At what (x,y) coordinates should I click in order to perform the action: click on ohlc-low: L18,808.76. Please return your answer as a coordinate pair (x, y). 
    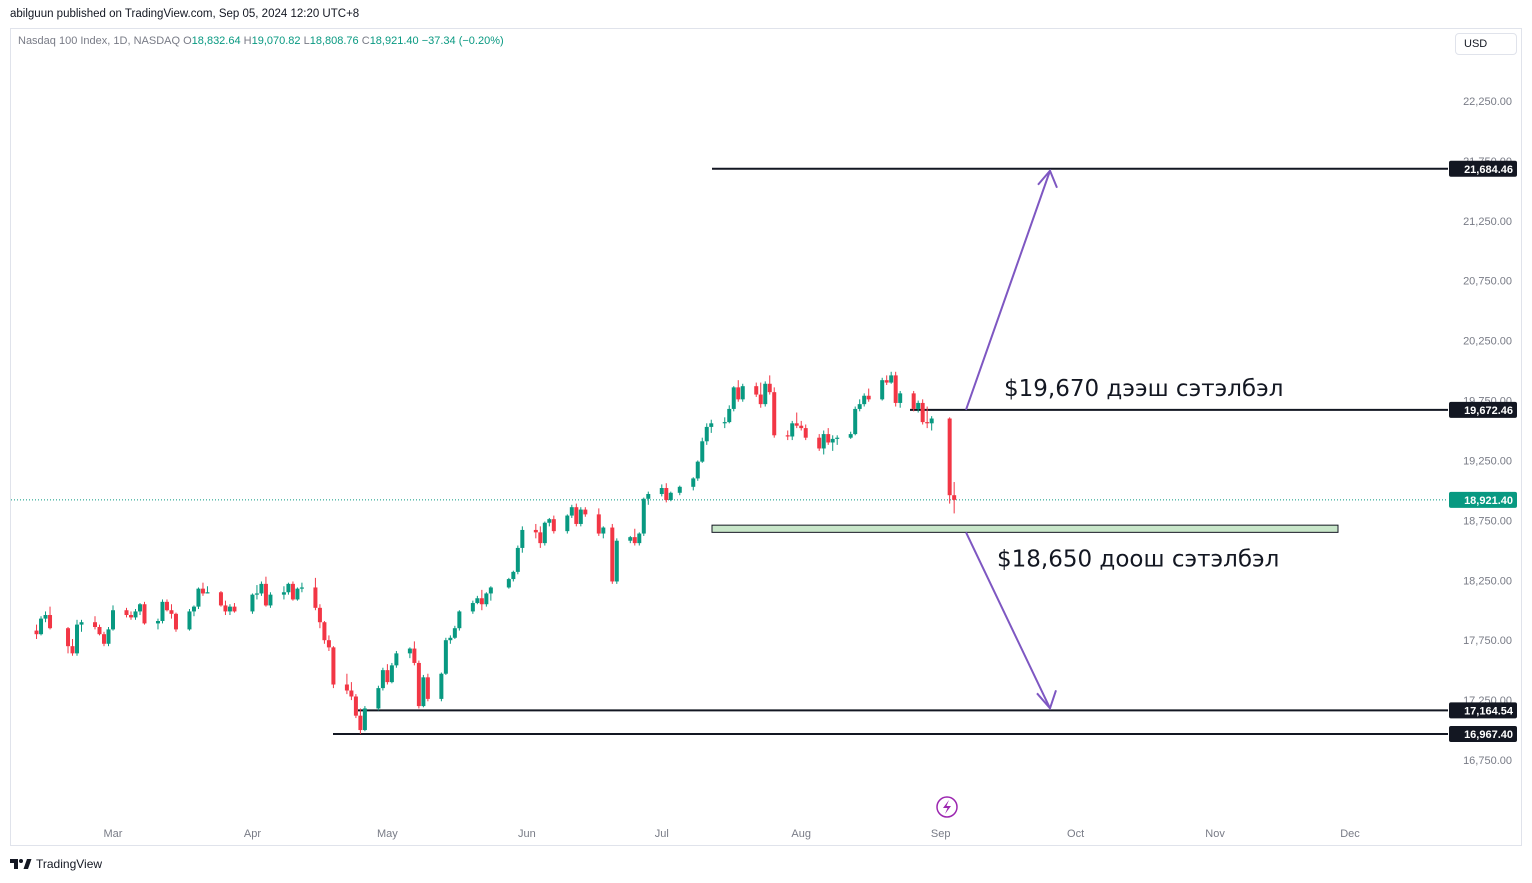
    Looking at the image, I should click on (331, 41).